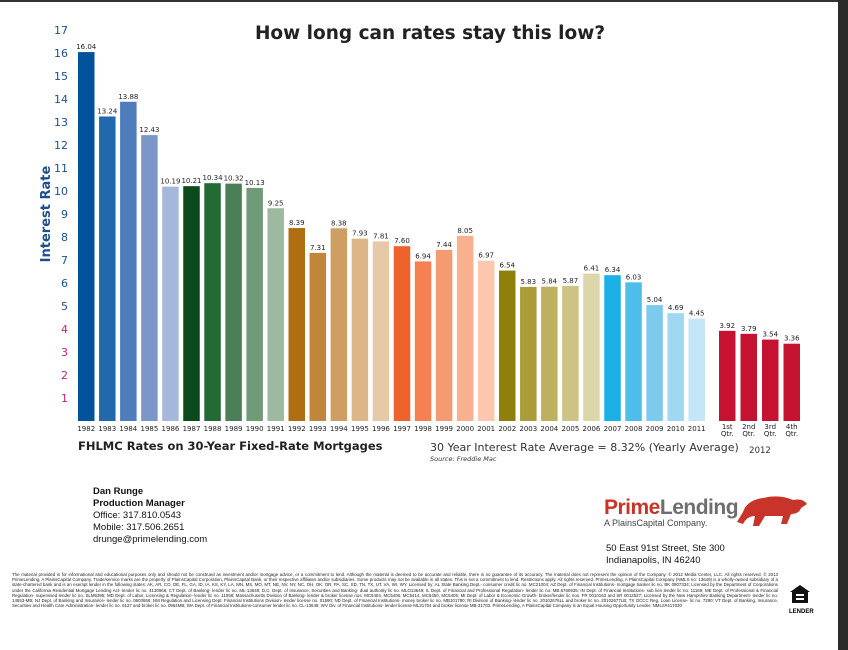 This screenshot has width=848, height=650. Describe the element at coordinates (64, 352) in the screenshot. I see `y-tick-label: 3` at that location.